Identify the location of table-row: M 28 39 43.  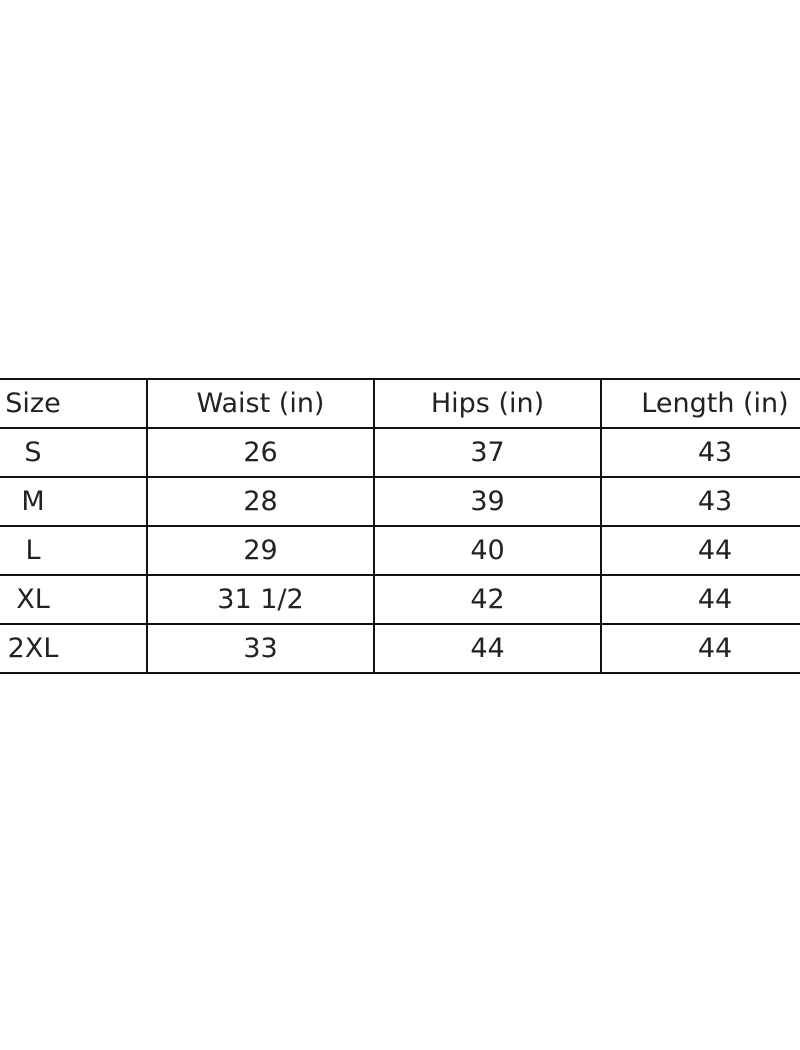
(400, 501).